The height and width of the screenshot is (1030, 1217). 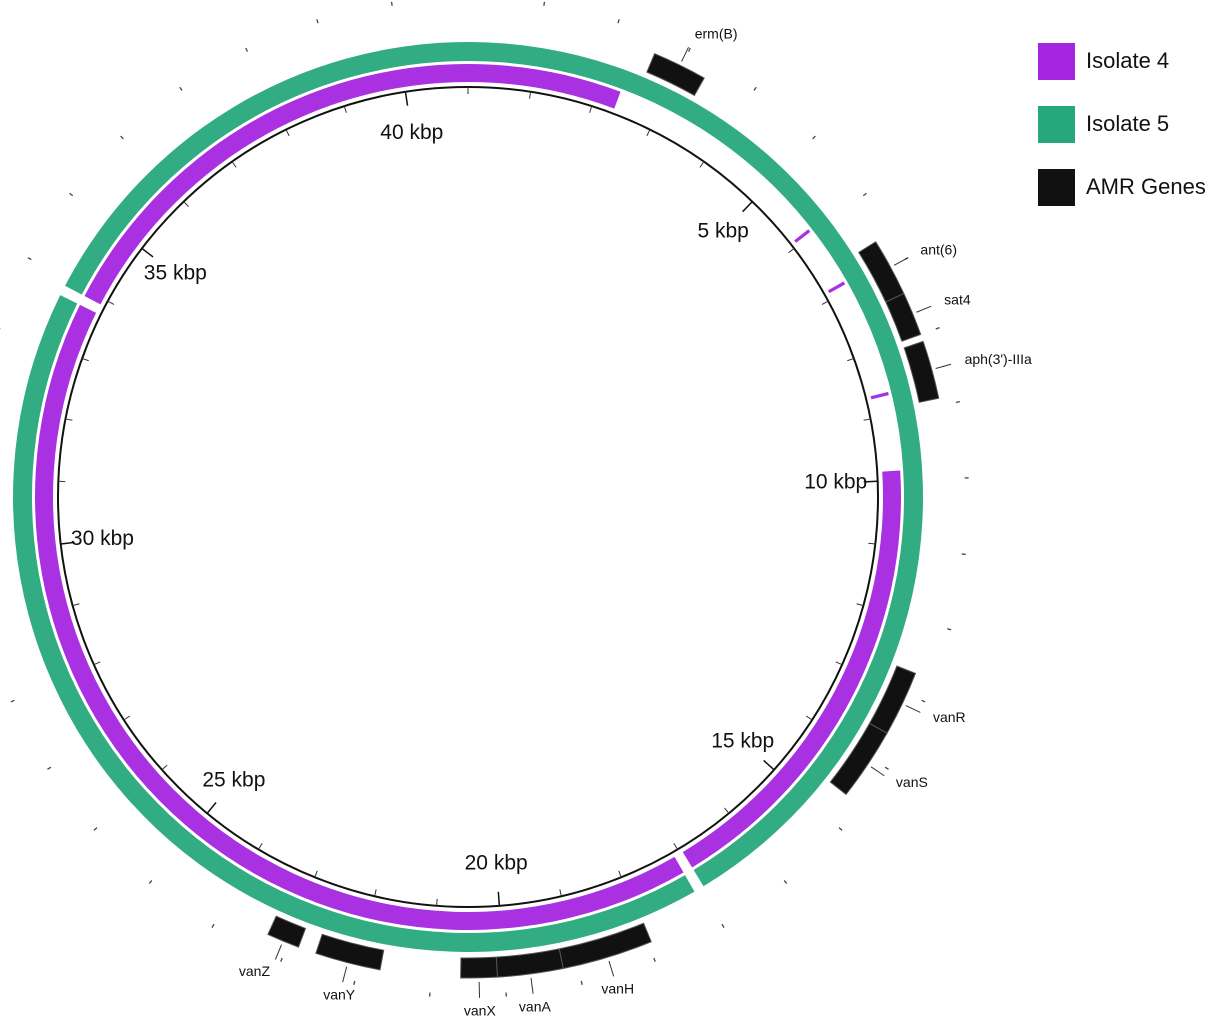 I want to click on tick-label: 5 kbp, so click(x=722, y=230).